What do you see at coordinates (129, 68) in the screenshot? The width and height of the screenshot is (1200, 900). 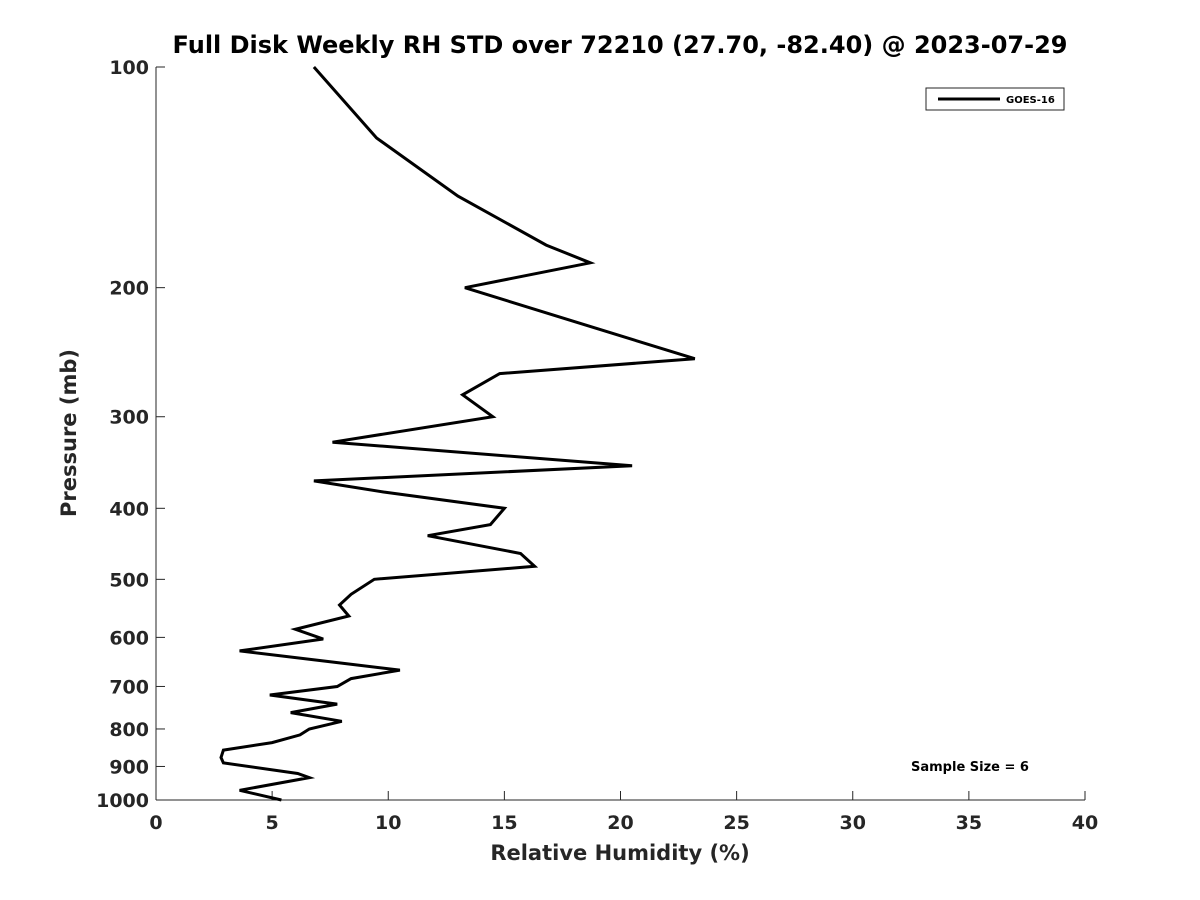 I see `y-tick-label: 100` at bounding box center [129, 68].